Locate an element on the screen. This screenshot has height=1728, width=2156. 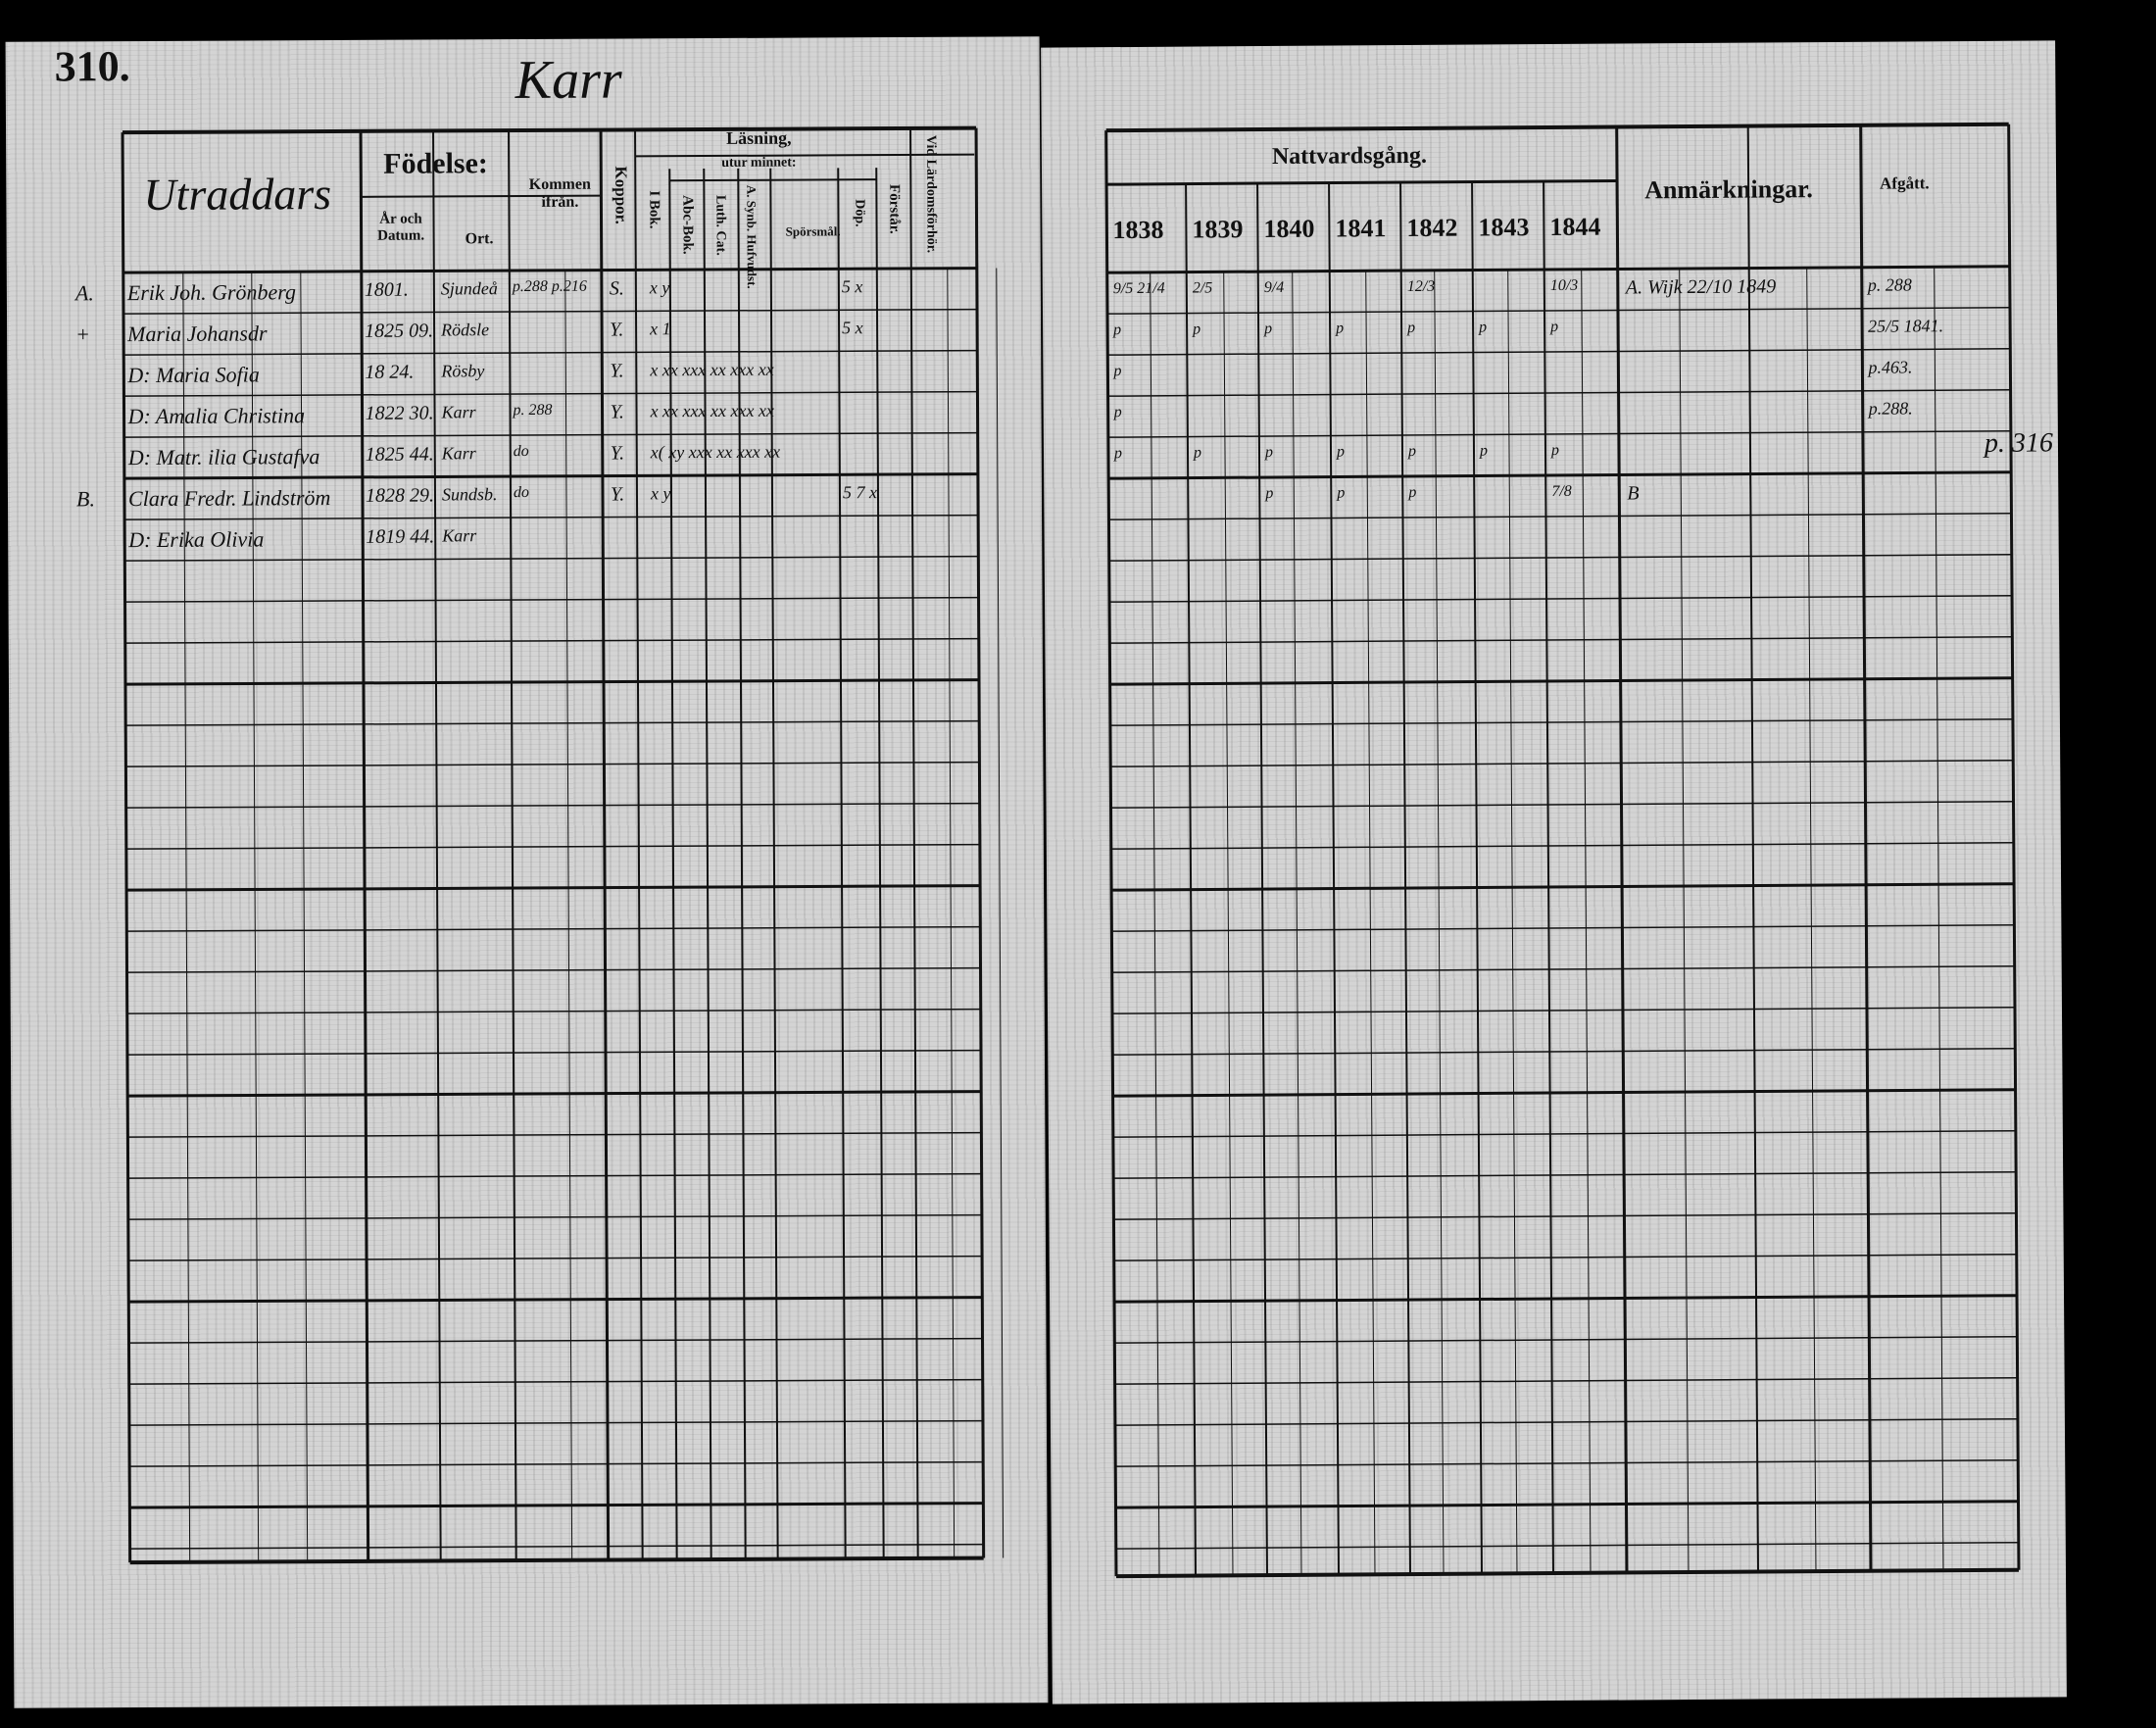
birth-place: Sundsb. is located at coordinates (470, 494).